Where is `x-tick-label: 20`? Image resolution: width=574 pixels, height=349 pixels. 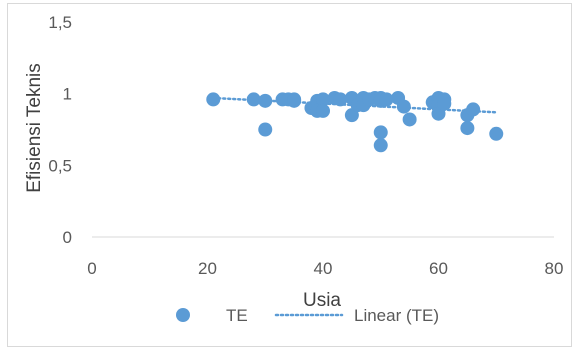
x-tick-label: 20 is located at coordinates (207, 268).